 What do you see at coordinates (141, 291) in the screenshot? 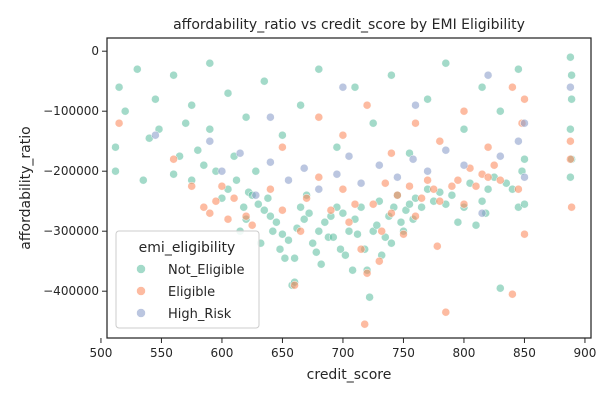
I see `legend-marker-eligible` at bounding box center [141, 291].